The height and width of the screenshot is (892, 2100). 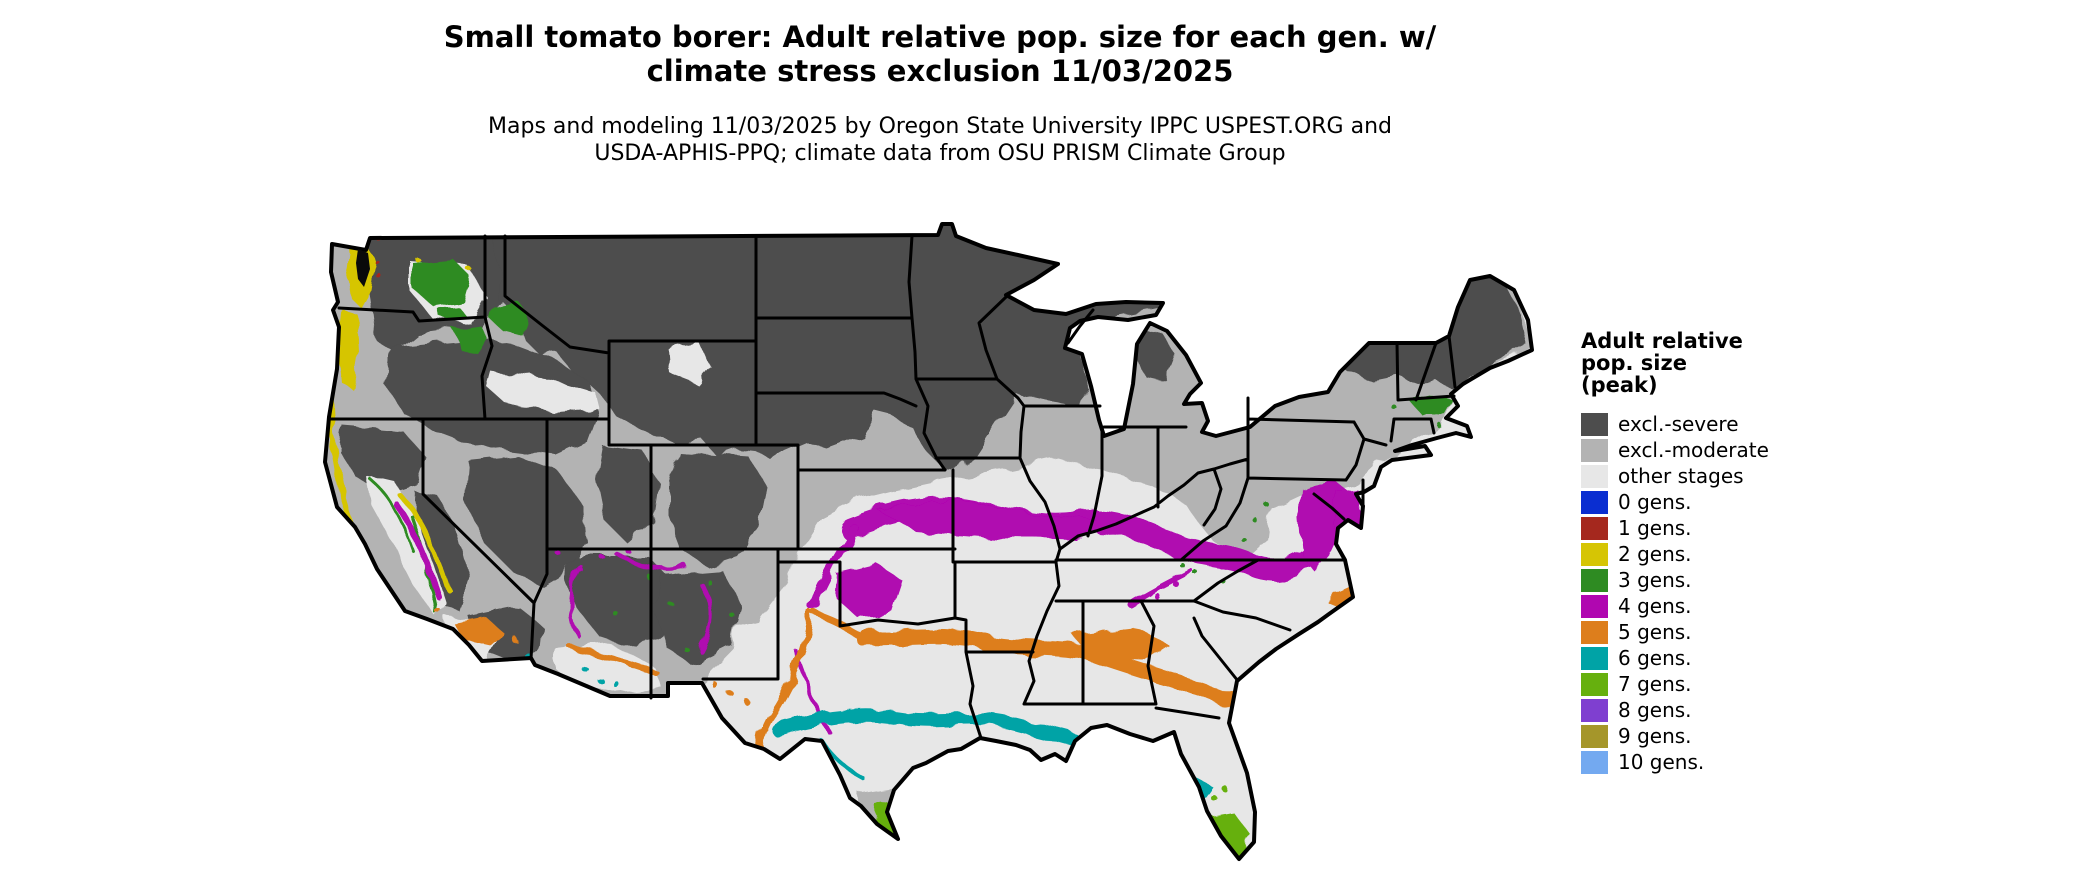 What do you see at coordinates (940, 71) in the screenshot?
I see `figure-title-line2: climate stress exclusion 11/03/2025` at bounding box center [940, 71].